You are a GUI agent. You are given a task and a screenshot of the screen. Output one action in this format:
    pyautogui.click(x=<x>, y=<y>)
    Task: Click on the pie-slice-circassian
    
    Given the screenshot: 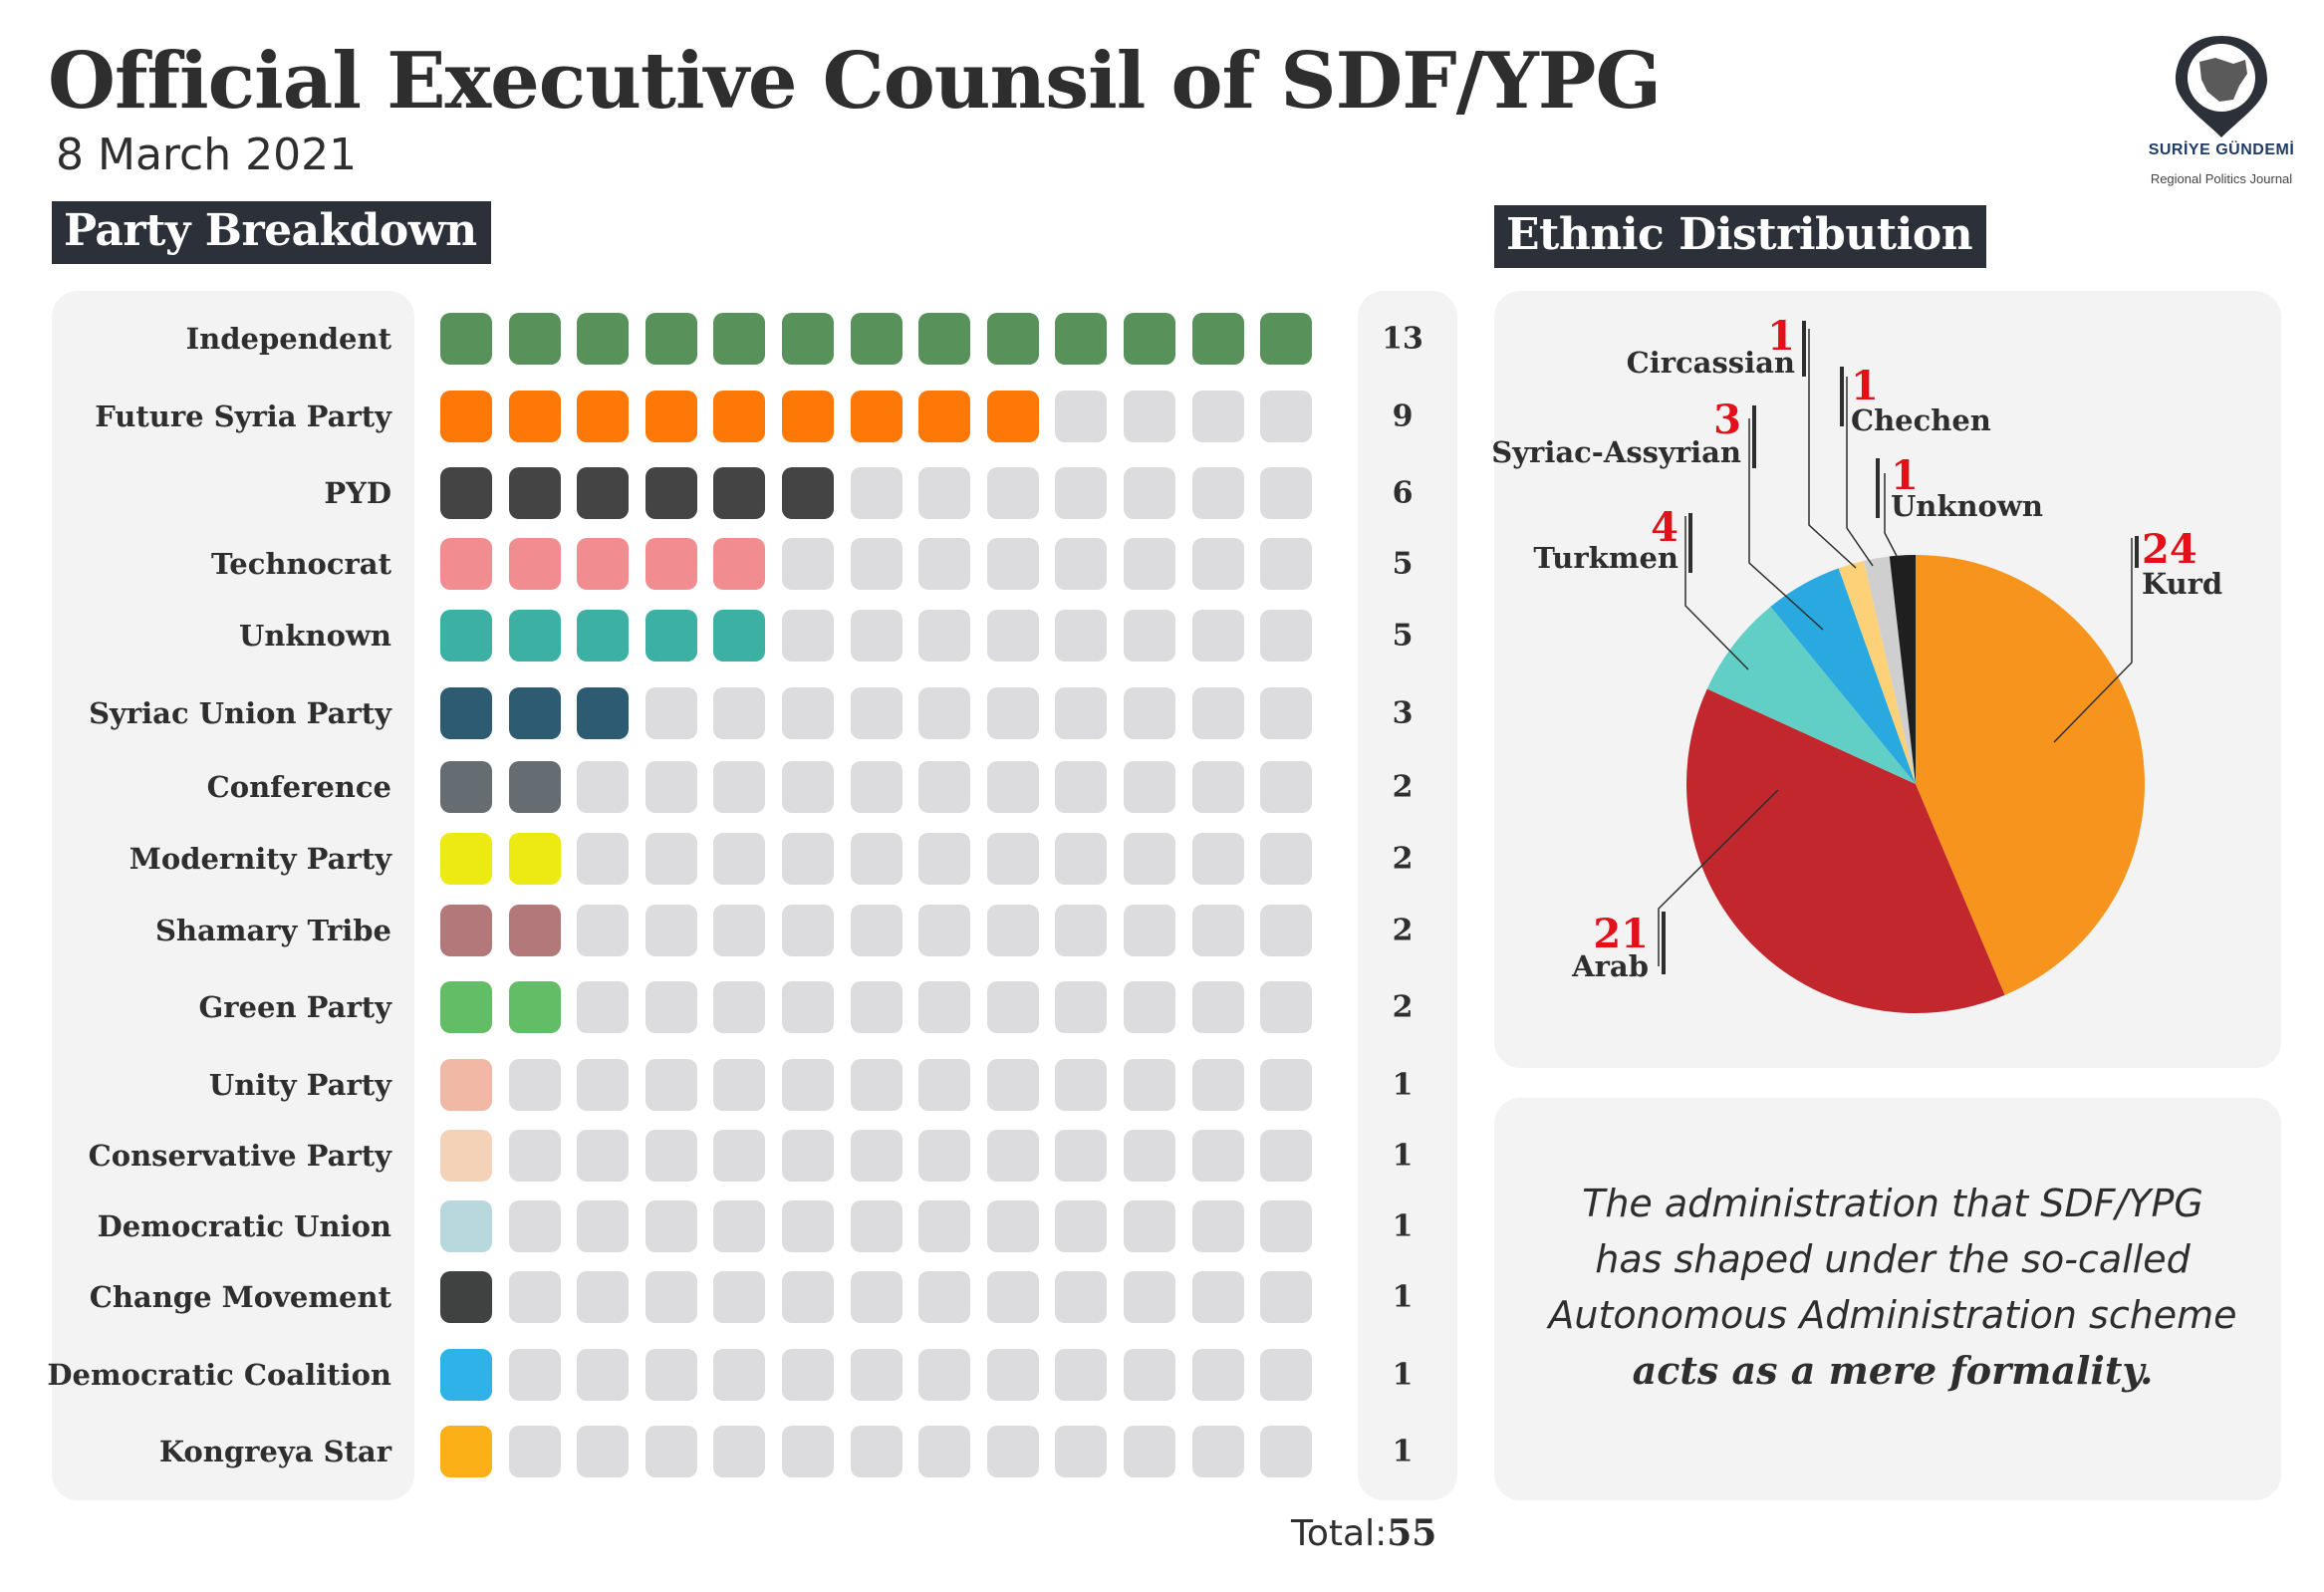 What is the action you would take?
    pyautogui.click(x=1877, y=672)
    